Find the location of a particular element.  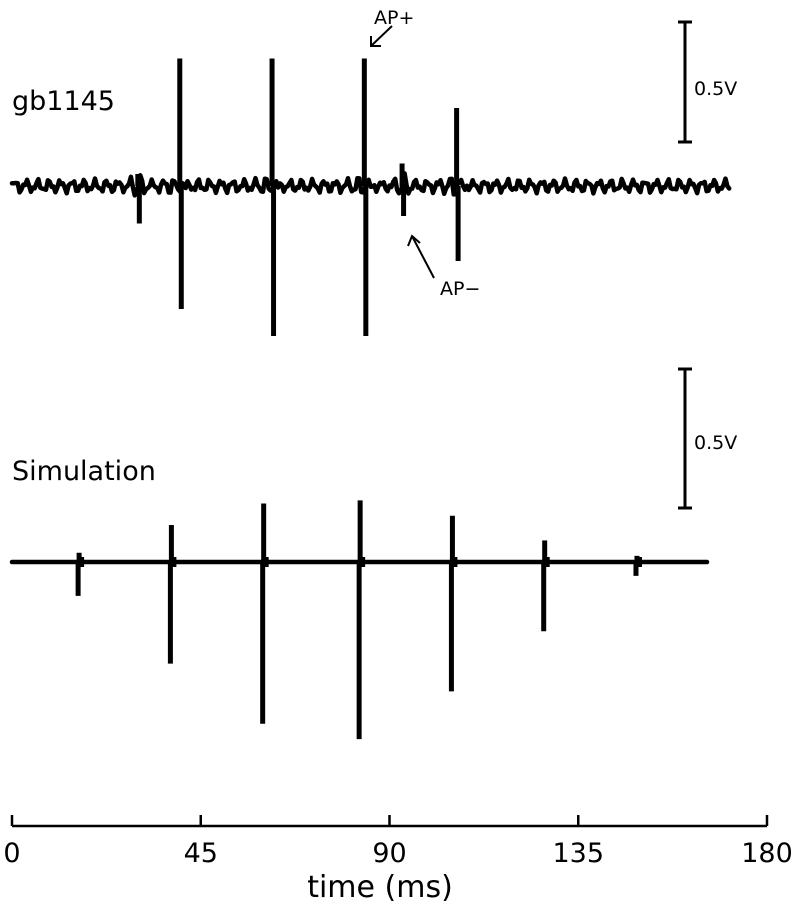

x-axis-ticks: 0 45 90 135 180 is located at coordinates (398, 842).